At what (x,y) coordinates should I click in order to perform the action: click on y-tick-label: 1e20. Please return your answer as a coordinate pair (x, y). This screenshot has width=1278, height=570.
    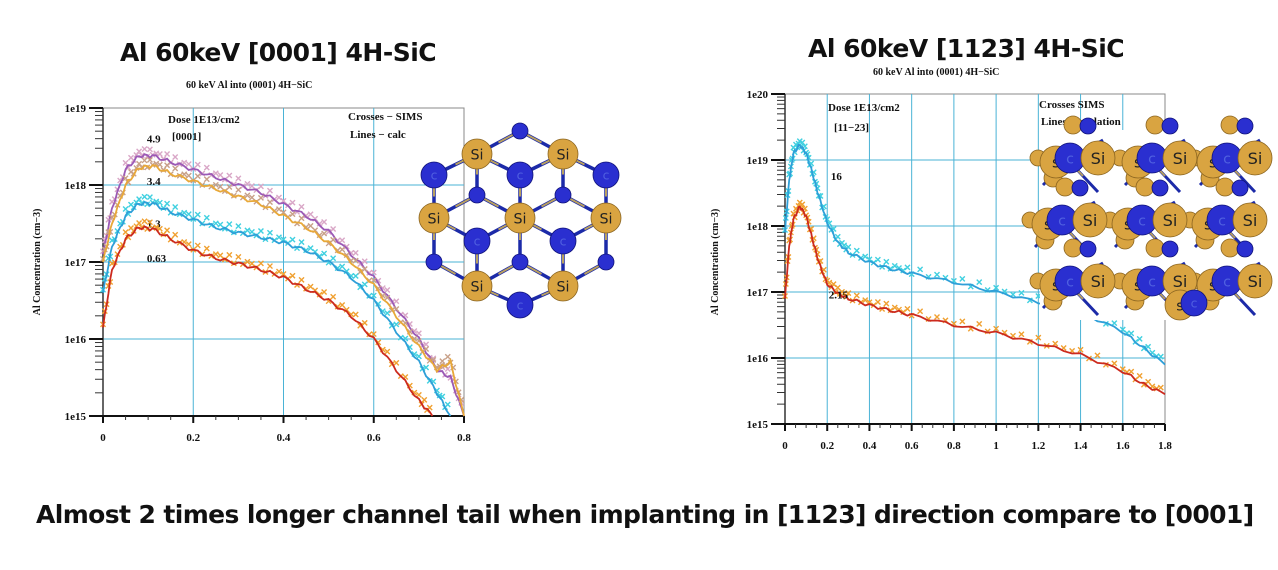
    Looking at the image, I should click on (758, 95).